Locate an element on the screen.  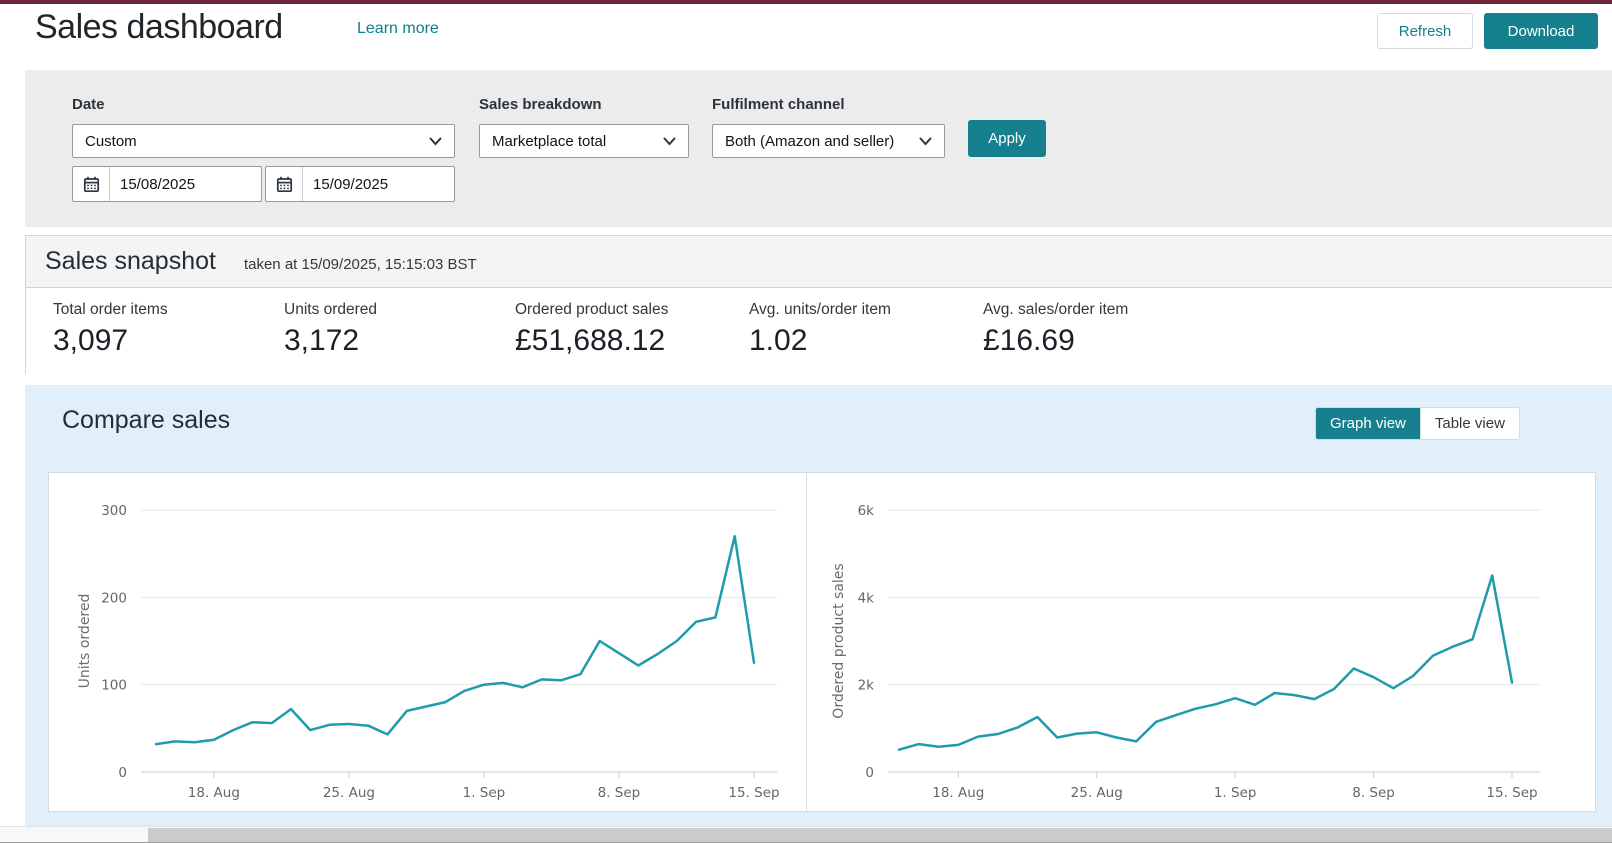
y-axis-title: Units ordered is located at coordinates (85, 641).